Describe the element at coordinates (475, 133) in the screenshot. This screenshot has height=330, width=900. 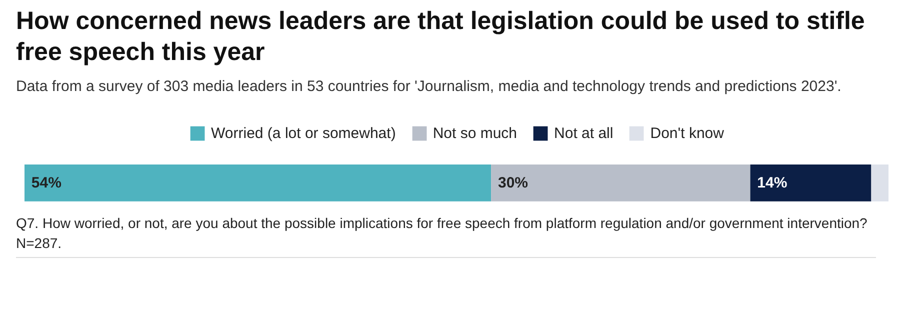
I see `legend-label: Not so much` at that location.